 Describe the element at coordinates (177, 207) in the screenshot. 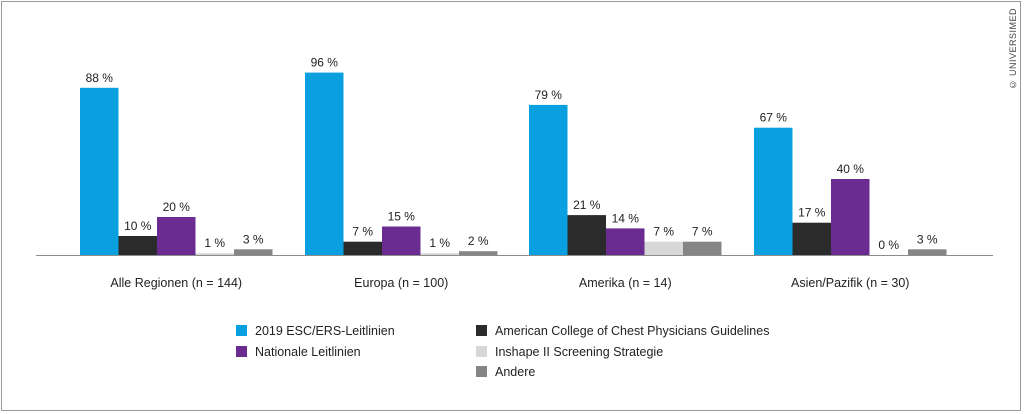

I see `bar-value-label: 20 %` at that location.